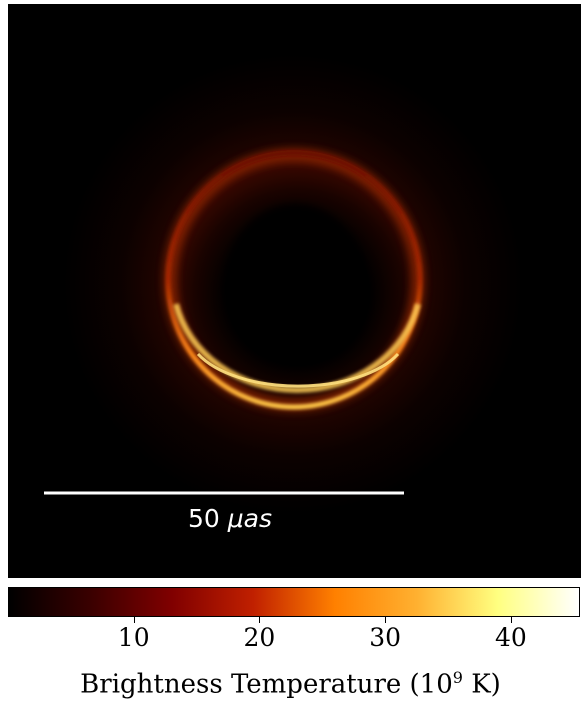 Image resolution: width=581 pixels, height=704 pixels. Describe the element at coordinates (294, 642) in the screenshot. I see `colorbar-ticks: 10 20 30 40` at that location.